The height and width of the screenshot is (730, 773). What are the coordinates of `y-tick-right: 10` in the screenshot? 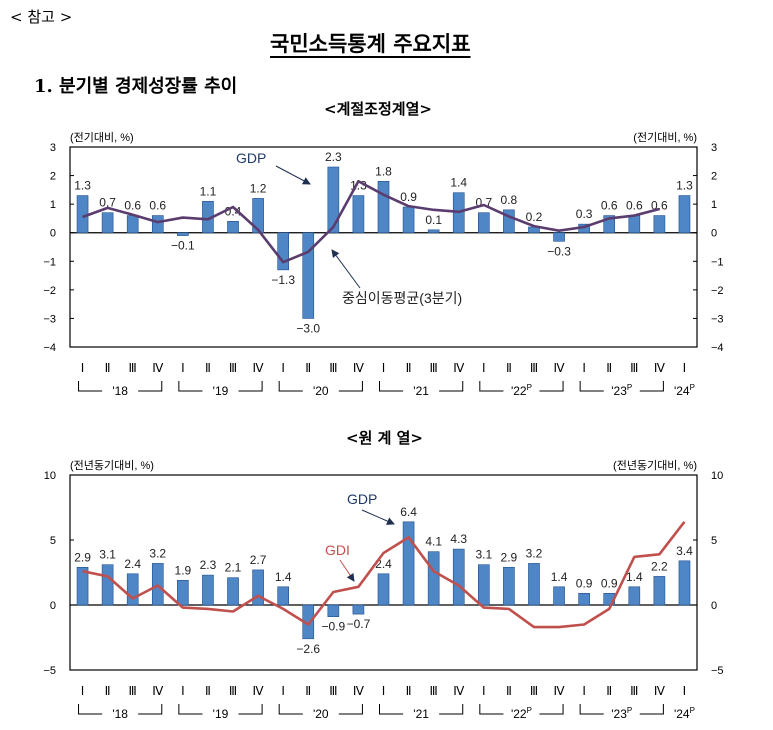 It's located at (717, 476).